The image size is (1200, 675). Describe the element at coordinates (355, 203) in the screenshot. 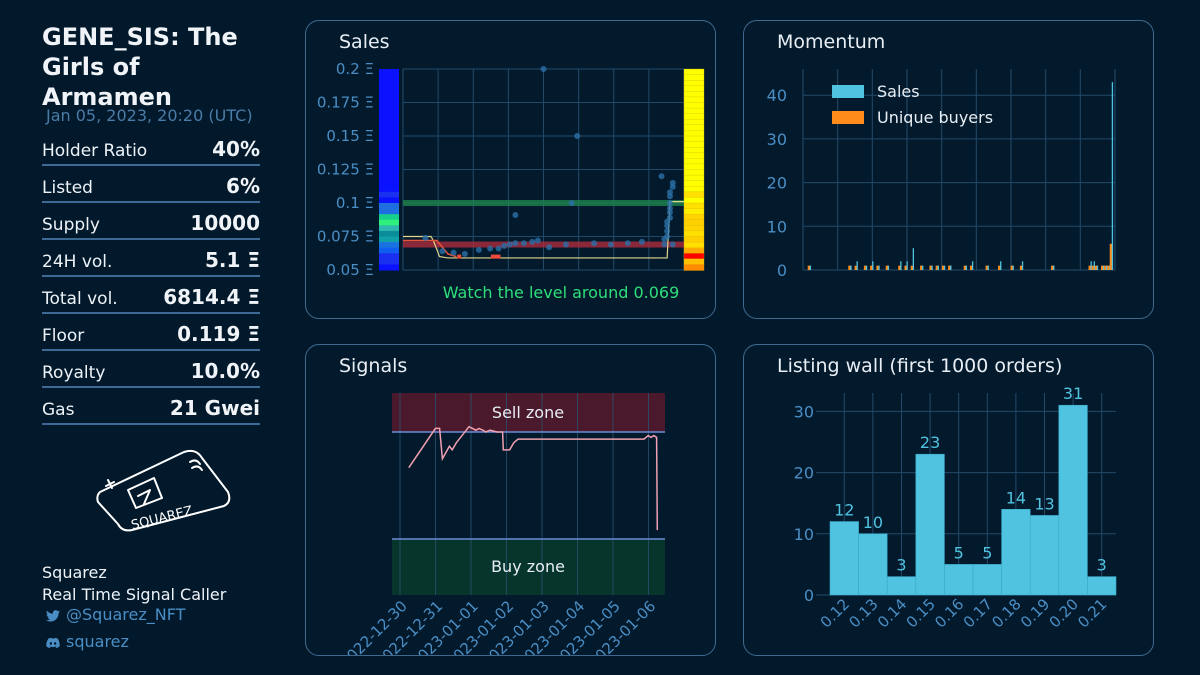

I see `y-tick-label: 0.1 Ξ` at that location.